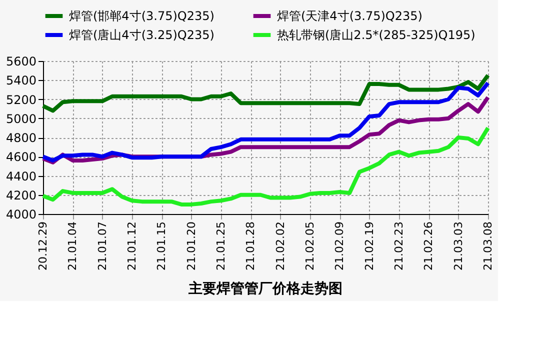  I want to click on y-tick-label: 4600, so click(21, 157).